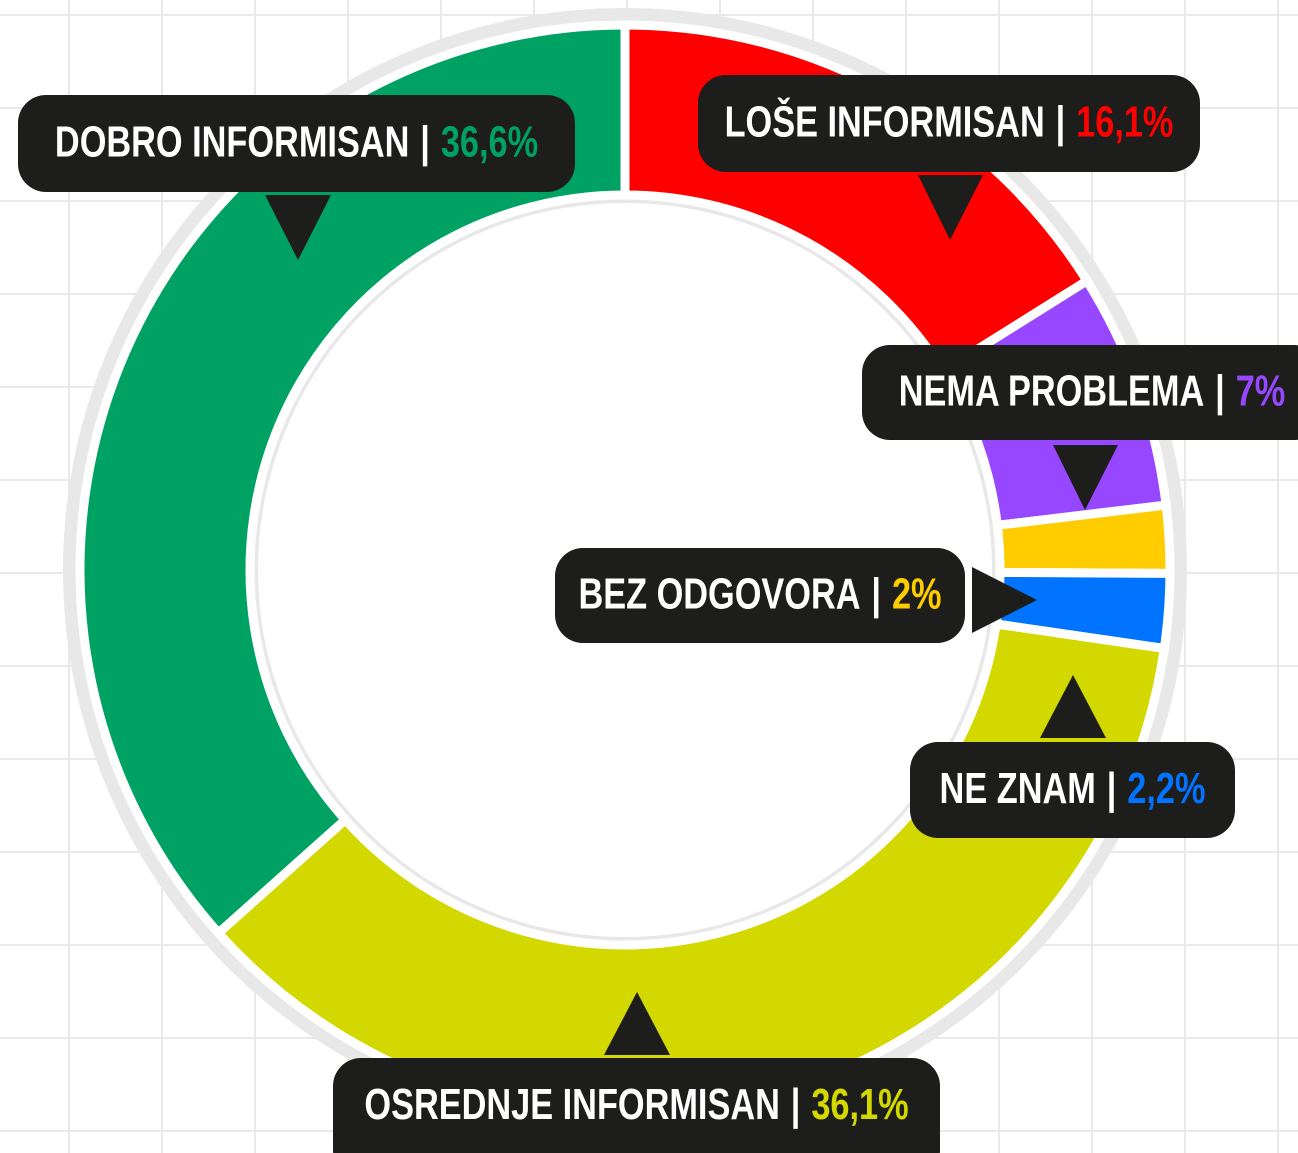 The height and width of the screenshot is (1153, 1298). I want to click on label-name: DOBRO INFORMISAN, so click(232, 142).